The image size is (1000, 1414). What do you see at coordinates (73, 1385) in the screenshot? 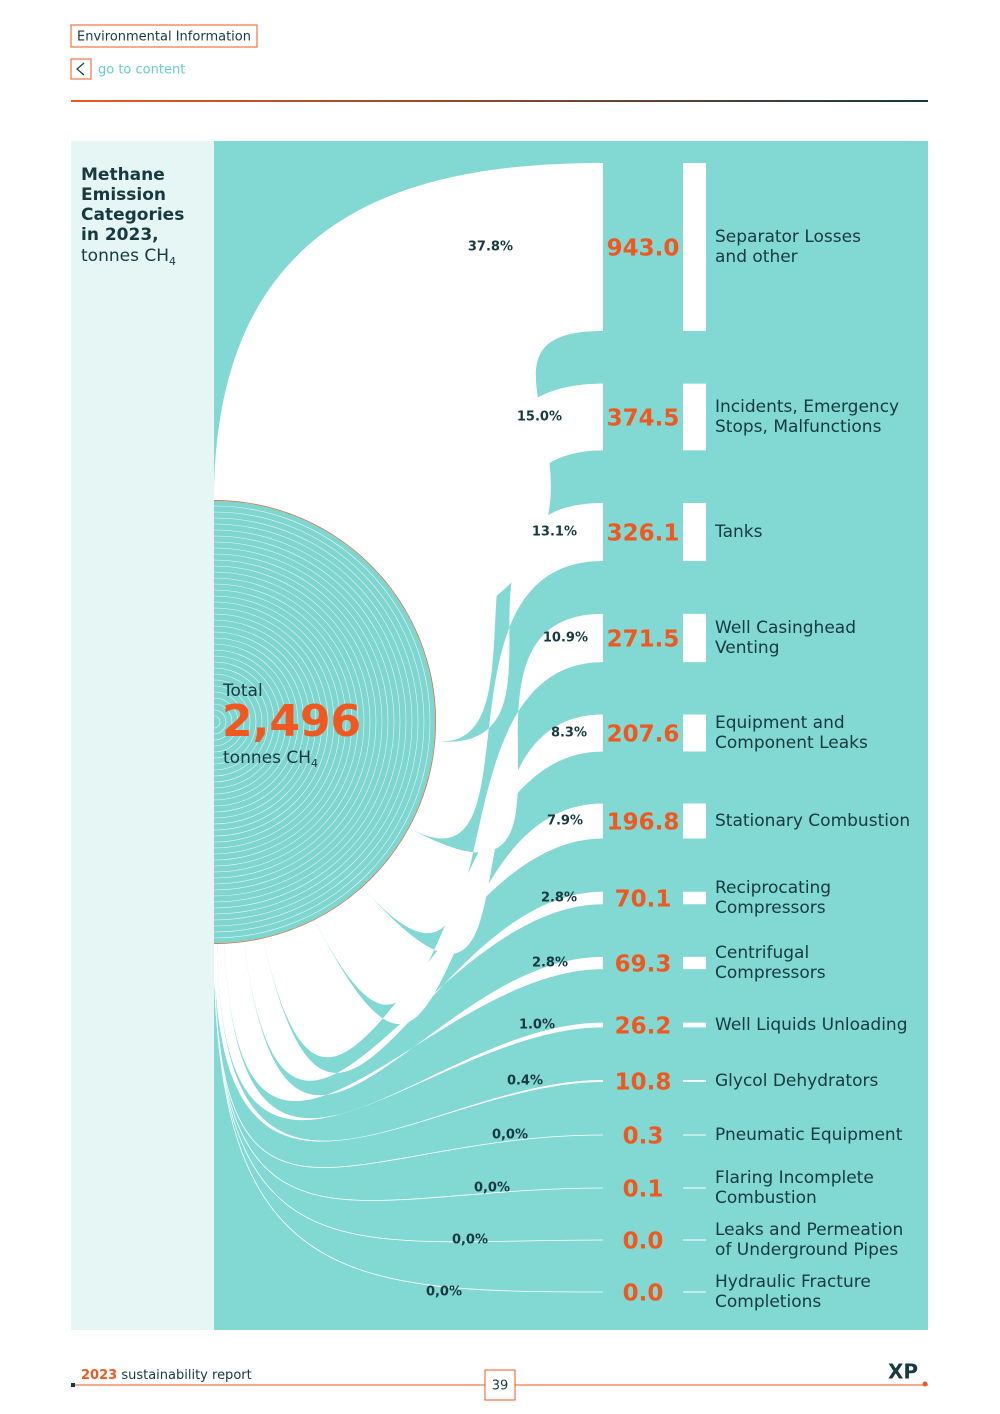
I see `footer-dot` at bounding box center [73, 1385].